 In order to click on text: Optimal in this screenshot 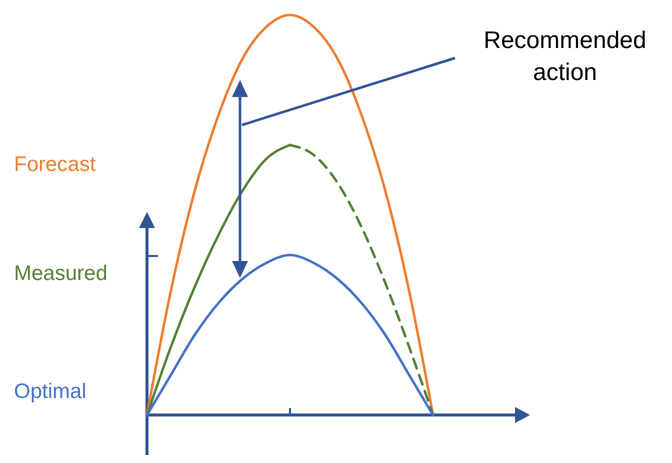, I will do `click(50, 391)`.